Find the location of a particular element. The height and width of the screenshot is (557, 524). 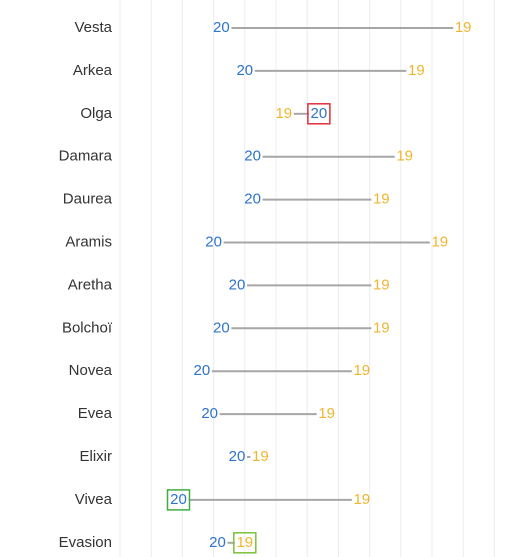

category-label: Vivea is located at coordinates (94, 499).